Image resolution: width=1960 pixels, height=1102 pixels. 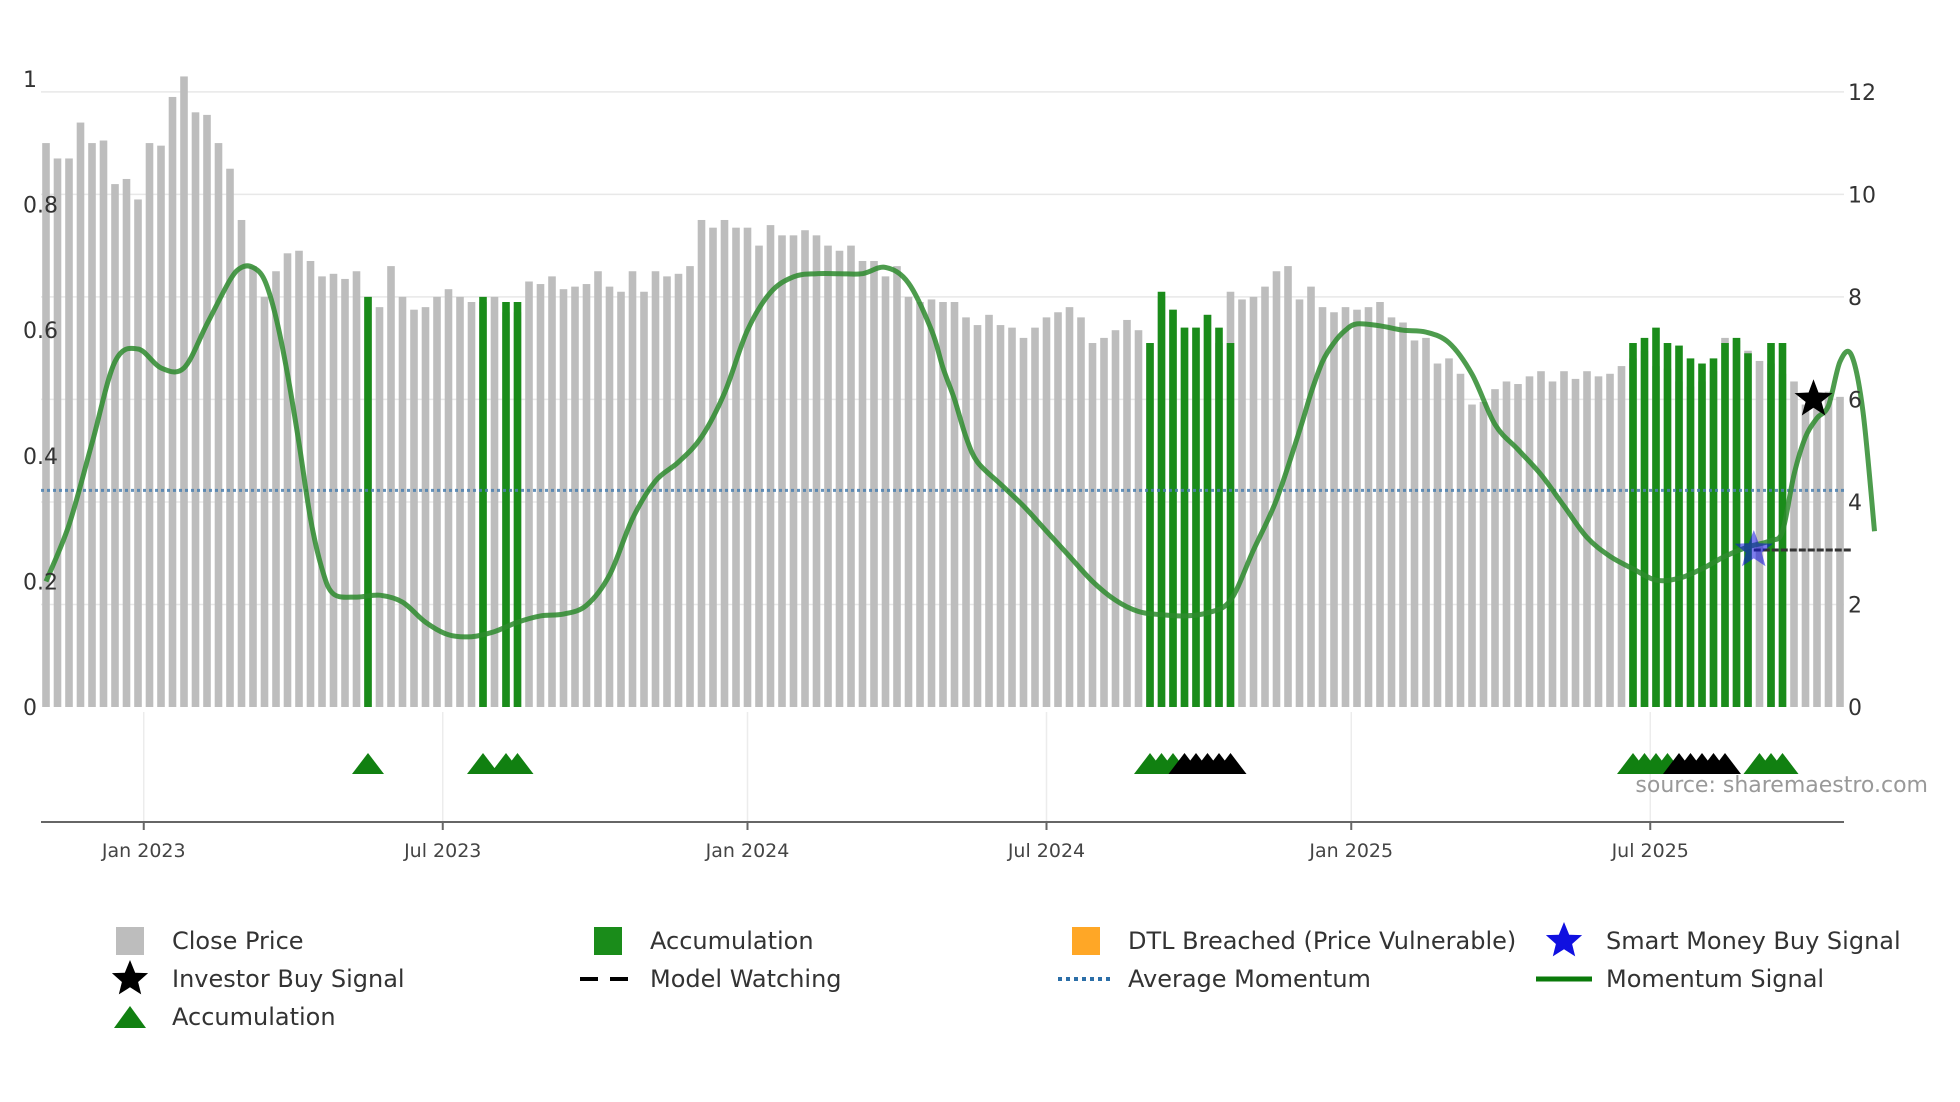 I want to click on x-tick-label: Jul 2025, so click(x=1650, y=851).